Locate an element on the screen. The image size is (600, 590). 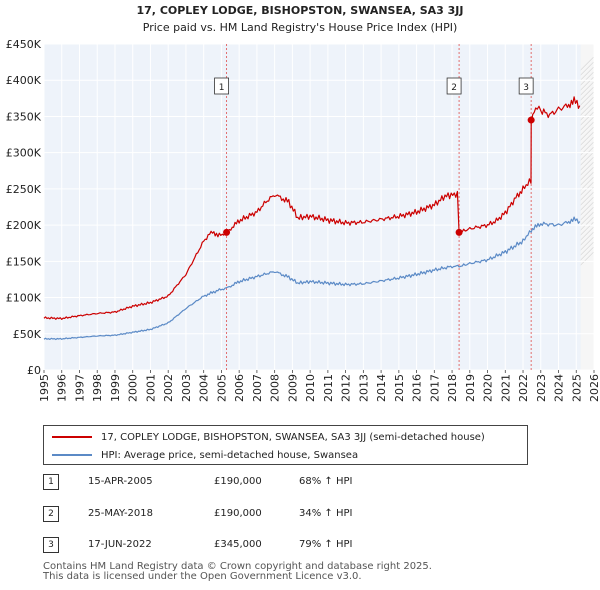
y-tick-label: £300K is located at coordinates (24, 153).